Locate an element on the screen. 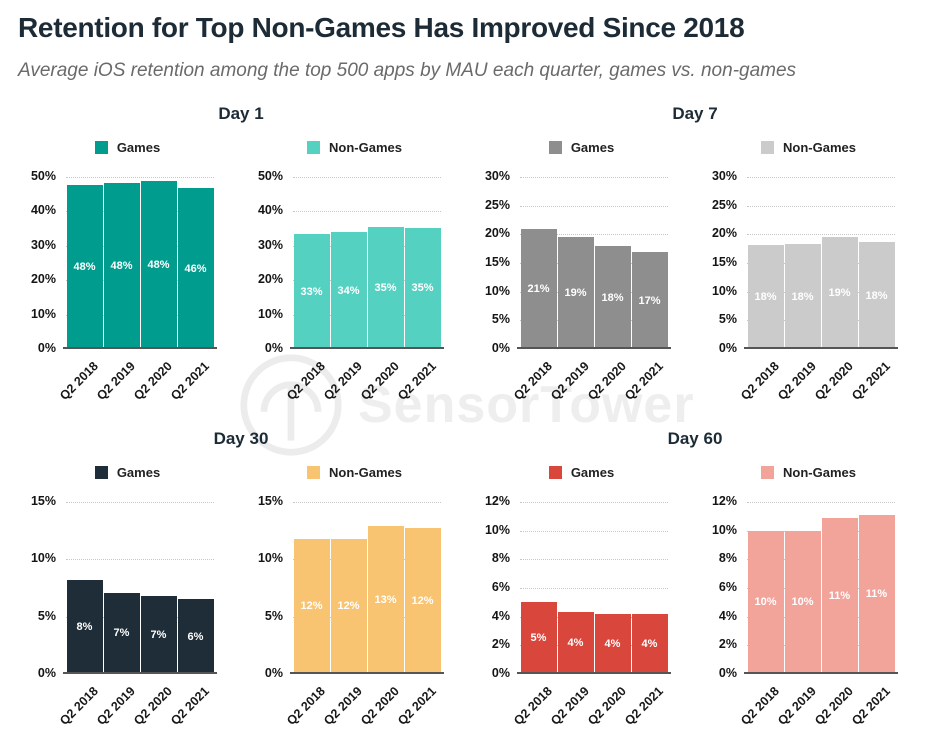  y-tick-label: 30% is located at coordinates (724, 176).